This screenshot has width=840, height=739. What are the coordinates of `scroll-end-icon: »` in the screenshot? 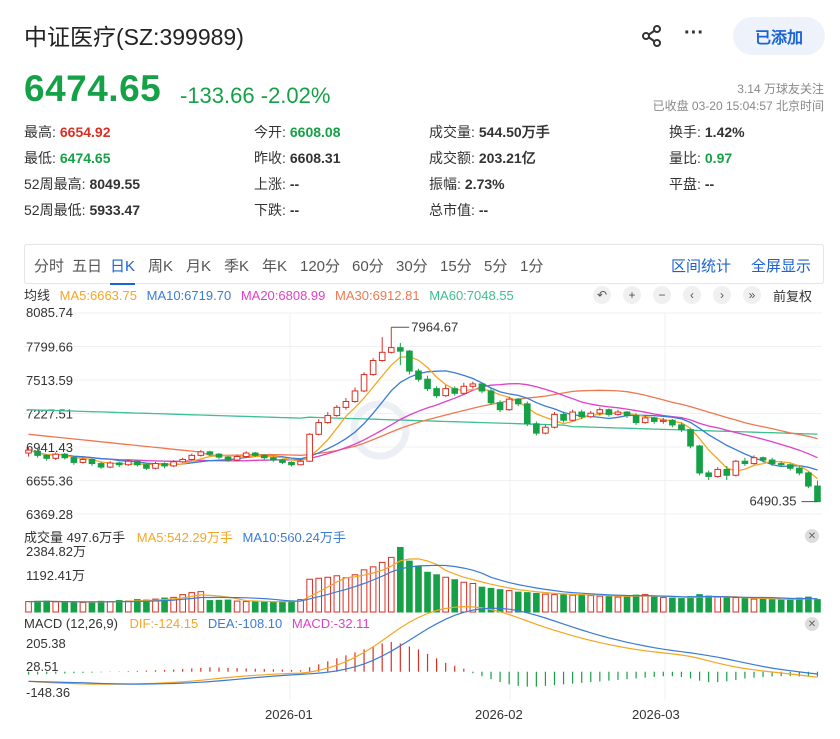 It's located at (752, 295).